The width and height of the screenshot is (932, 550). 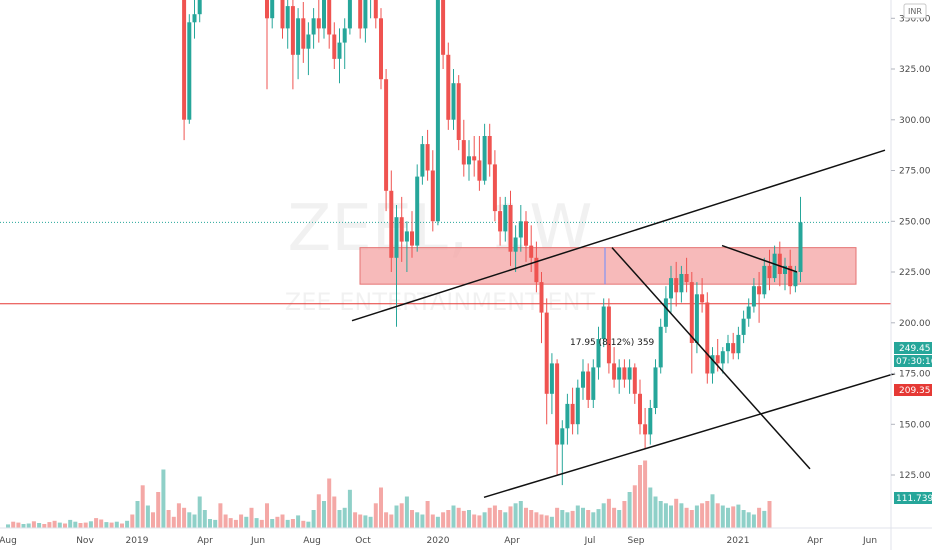 What do you see at coordinates (915, 11) in the screenshot?
I see `currency-badge: INR` at bounding box center [915, 11].